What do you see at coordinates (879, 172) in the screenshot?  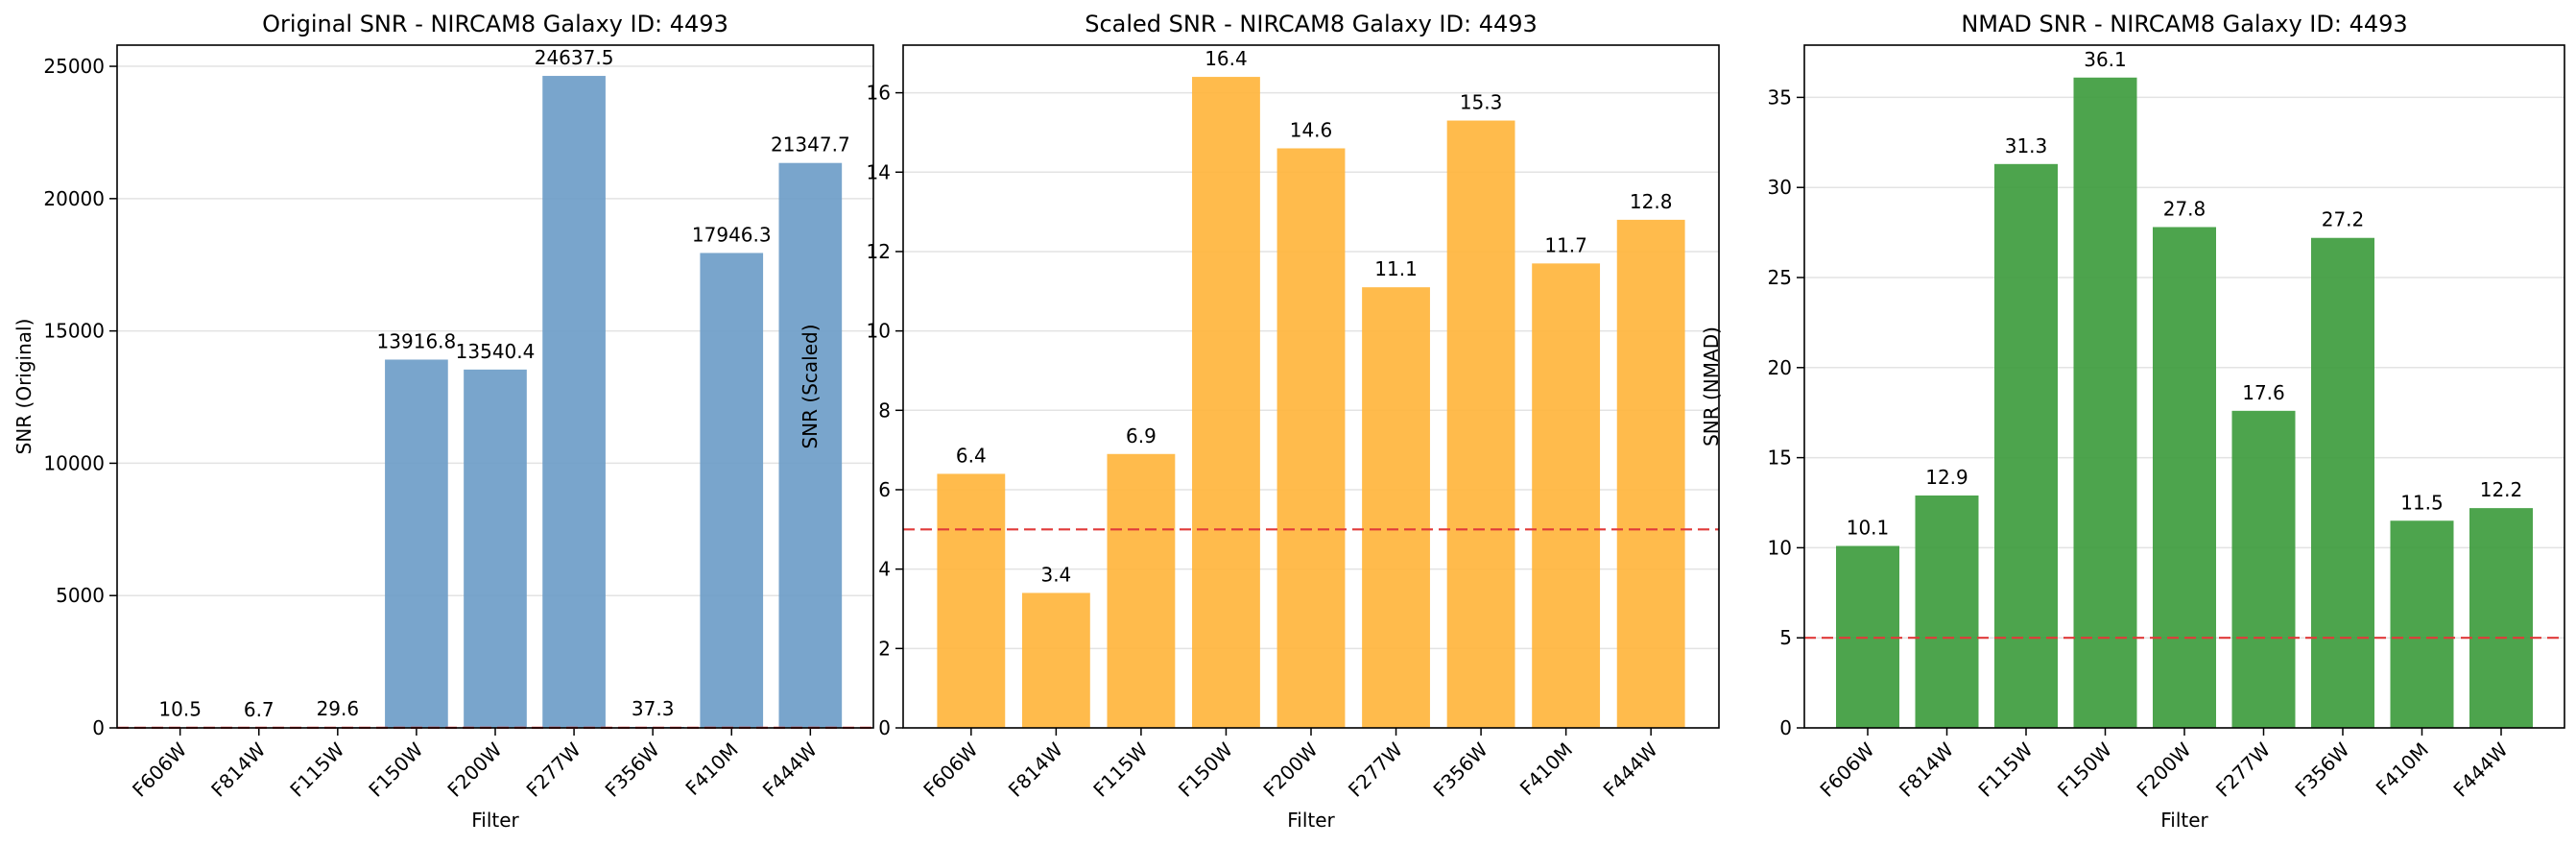 I see `y-tick-label: 14` at bounding box center [879, 172].